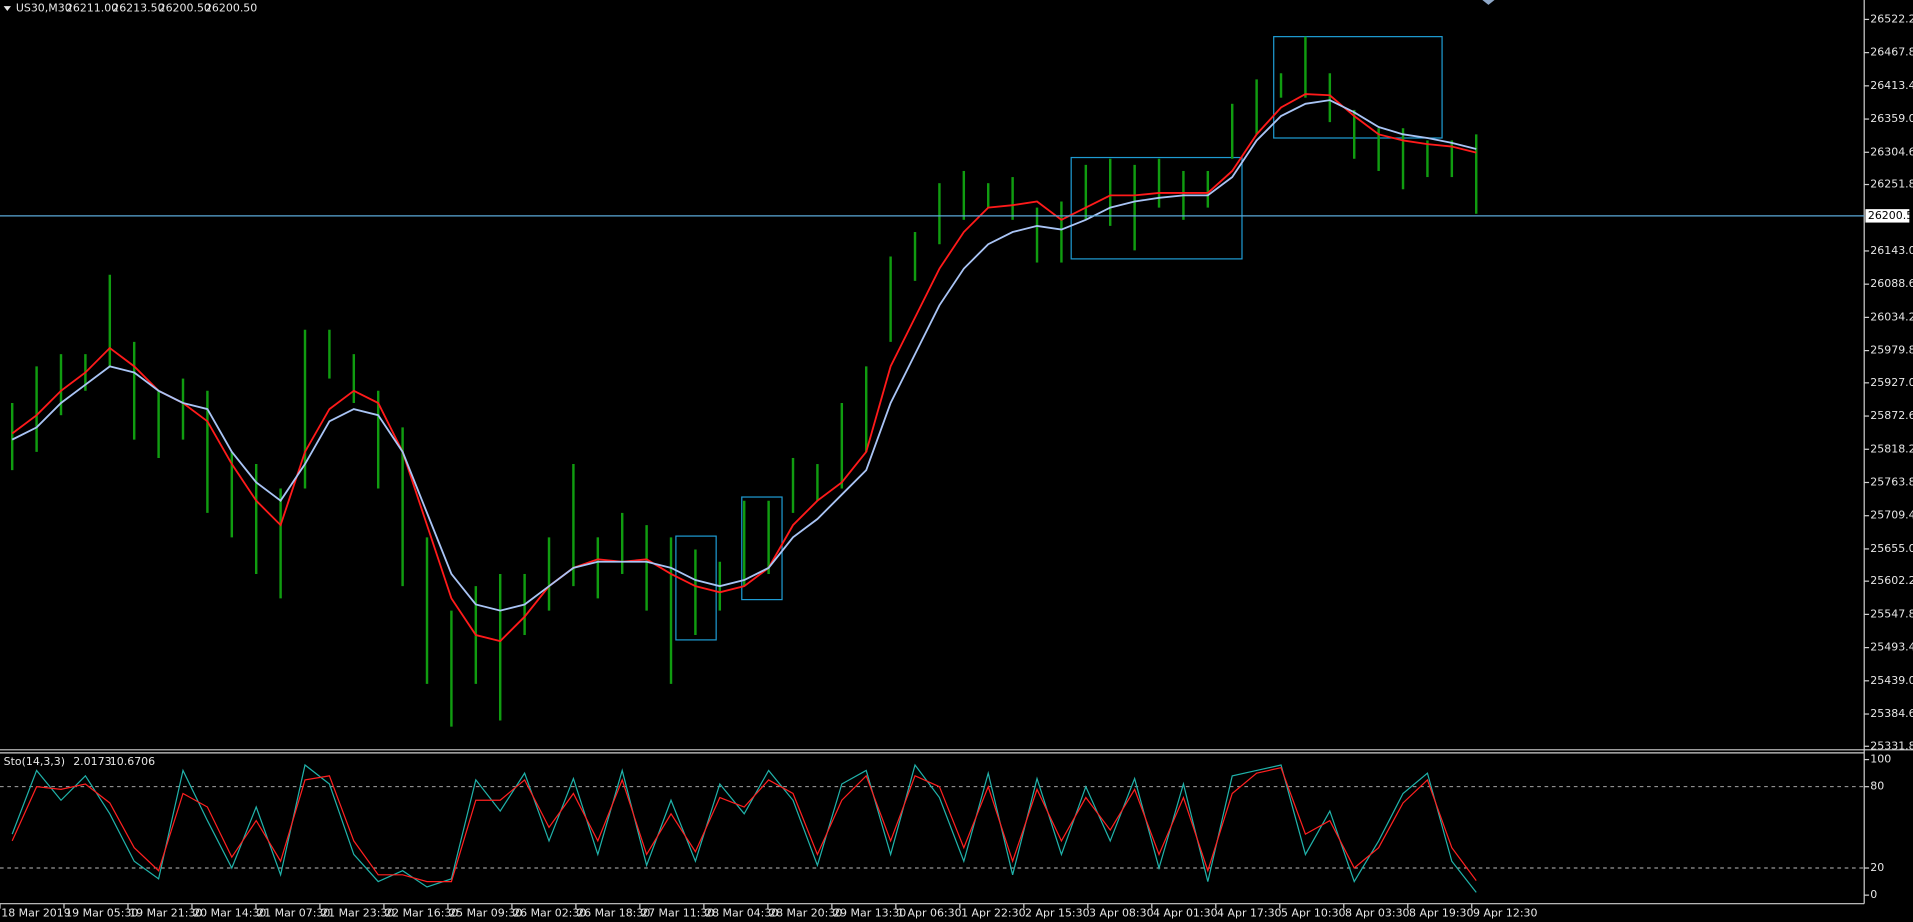 The width and height of the screenshot is (1913, 922). I want to click on x-tick-label: 28 Mar 04:30, so click(741, 912).